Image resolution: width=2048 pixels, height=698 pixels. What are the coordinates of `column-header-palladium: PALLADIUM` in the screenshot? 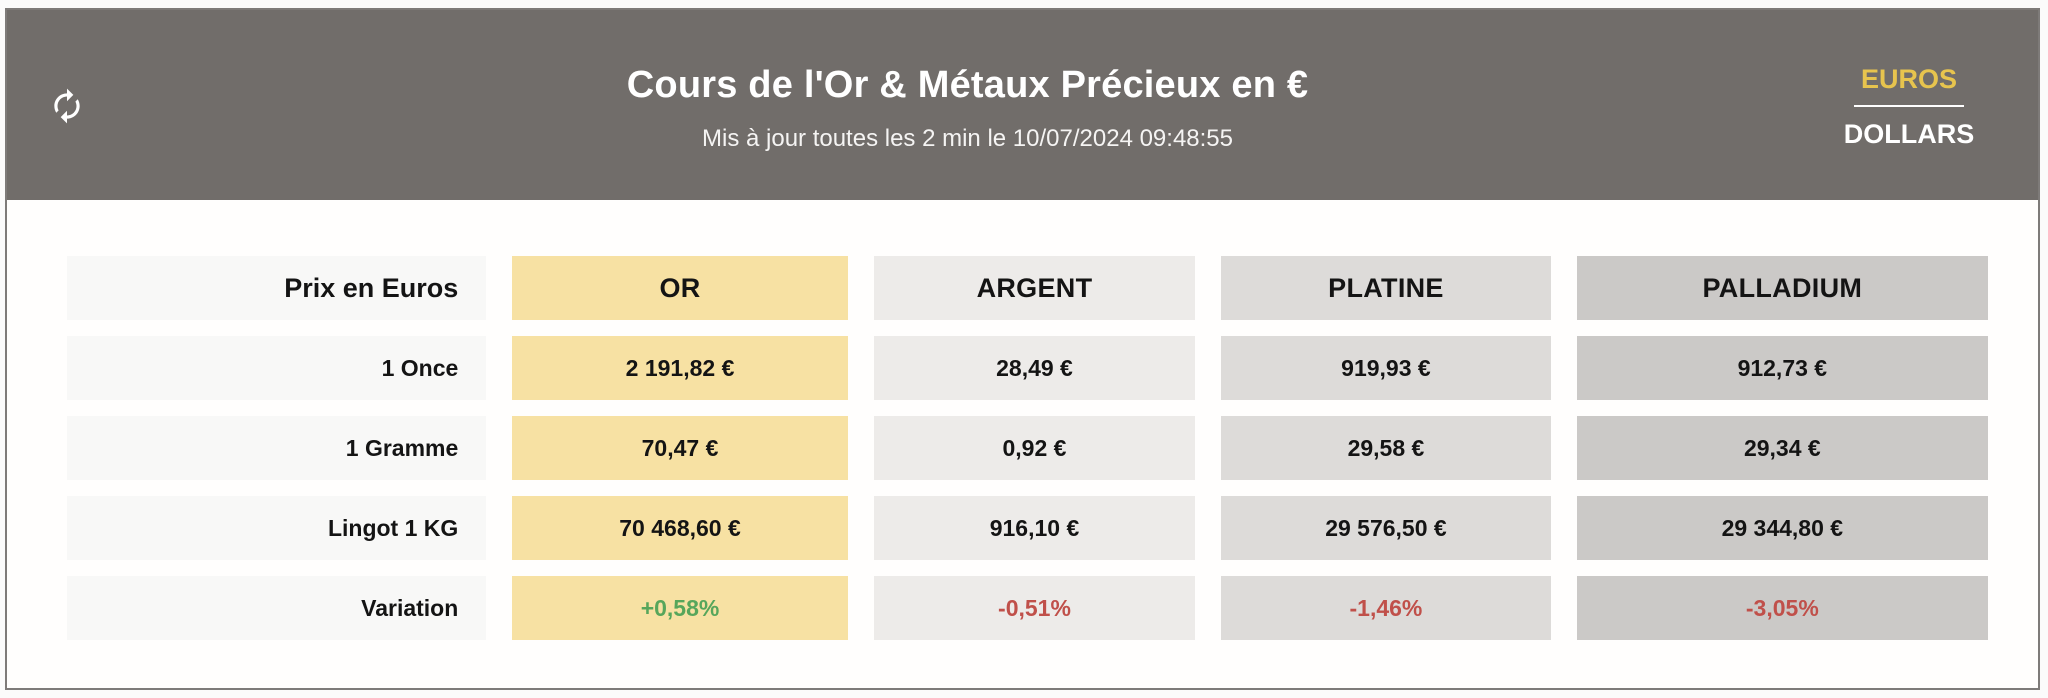 It's located at (1782, 288).